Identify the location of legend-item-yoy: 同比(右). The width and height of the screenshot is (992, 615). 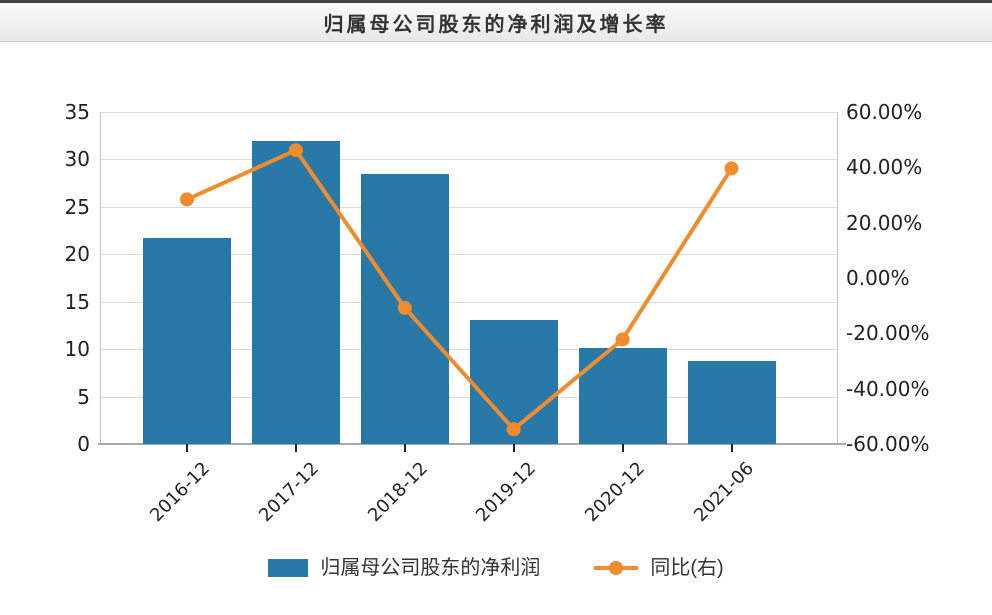
(659, 568).